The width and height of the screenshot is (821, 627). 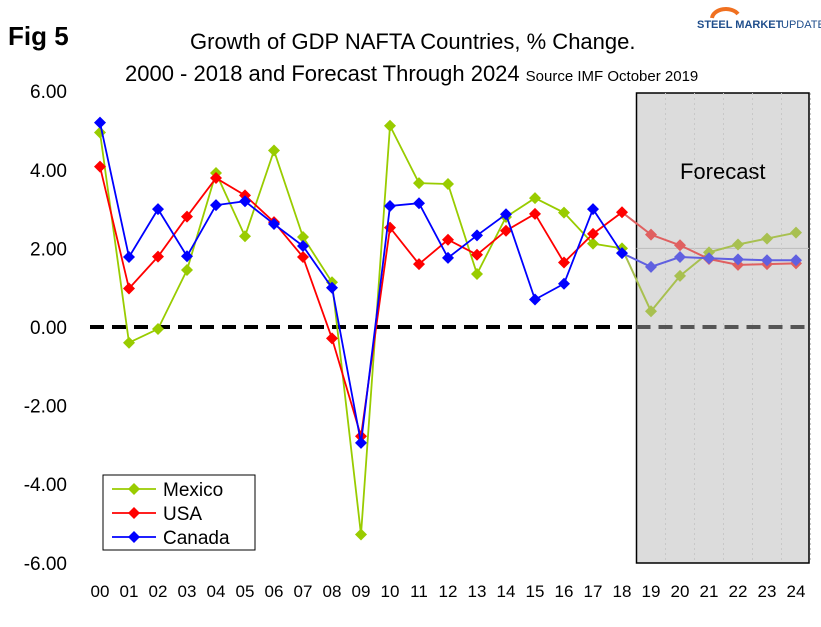 What do you see at coordinates (216, 591) in the screenshot?
I see `x-tick-label: 04` at bounding box center [216, 591].